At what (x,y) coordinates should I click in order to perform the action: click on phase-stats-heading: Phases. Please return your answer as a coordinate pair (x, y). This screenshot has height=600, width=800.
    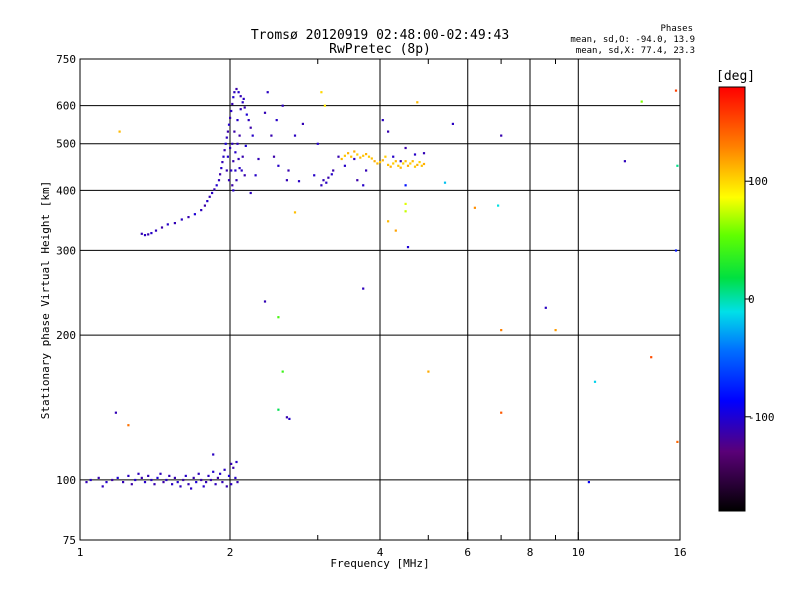
    Looking at the image, I should click on (676, 29).